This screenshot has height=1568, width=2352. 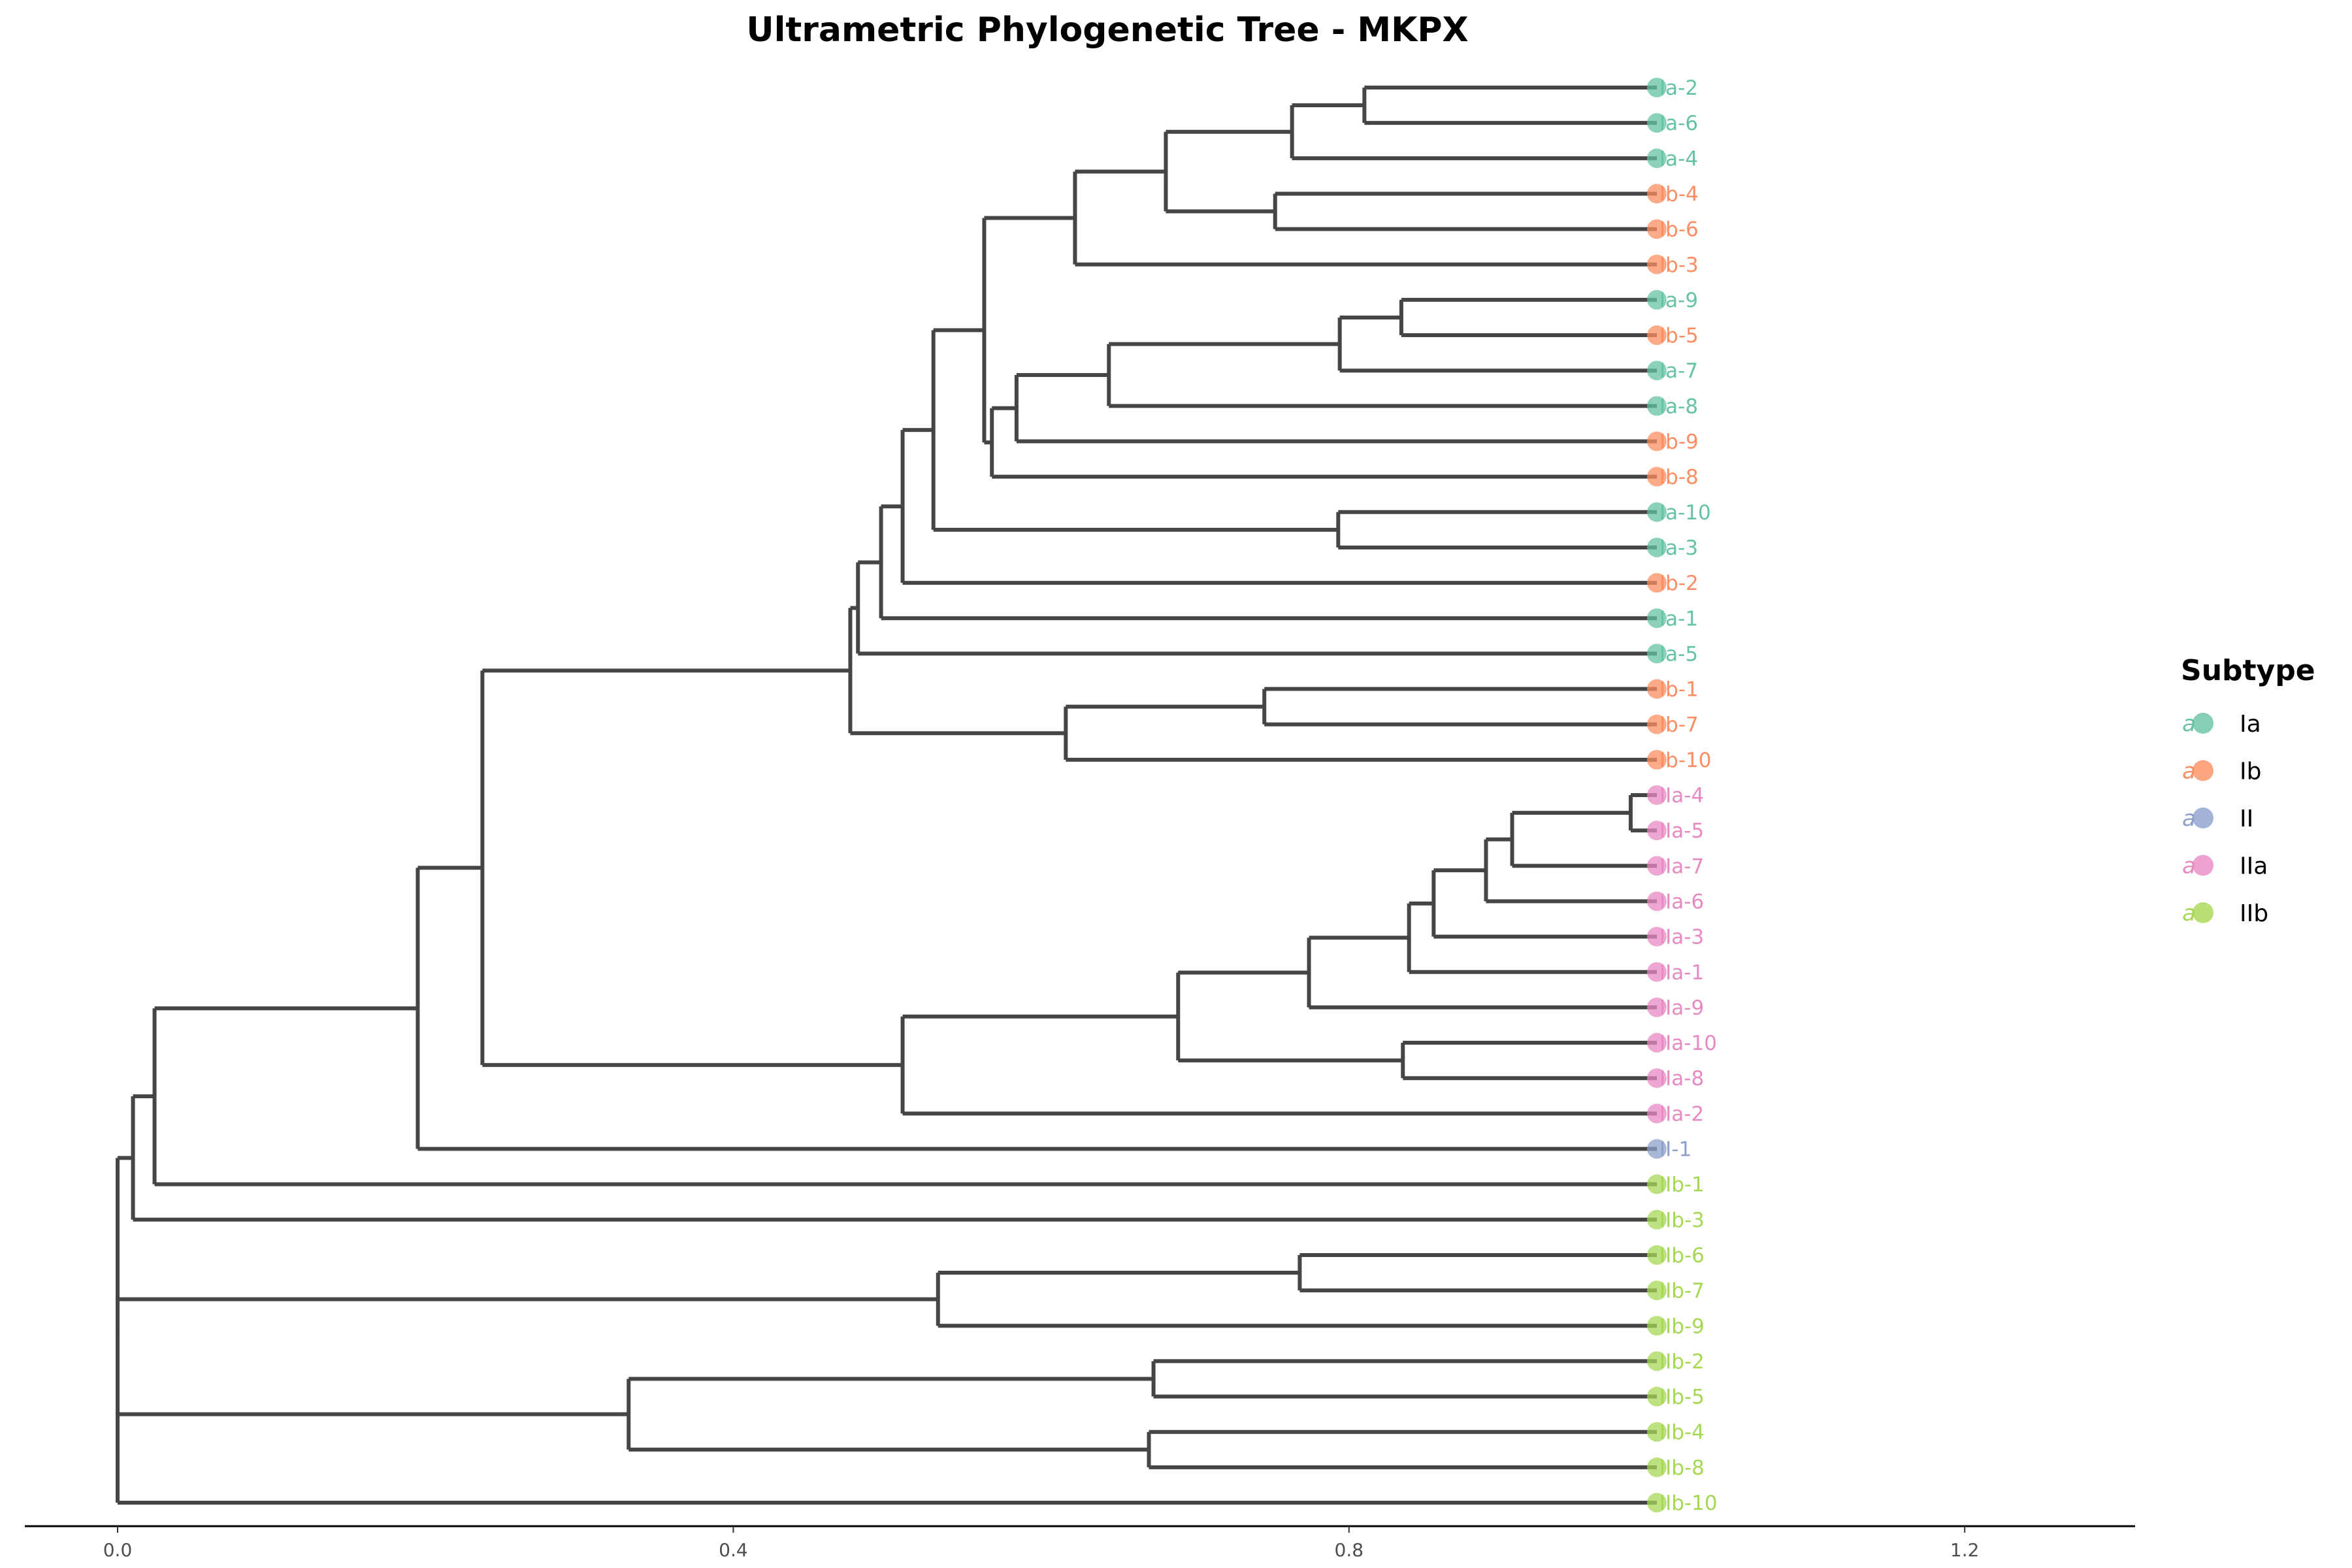 I want to click on tip-label: Ib-5, so click(x=1679, y=336).